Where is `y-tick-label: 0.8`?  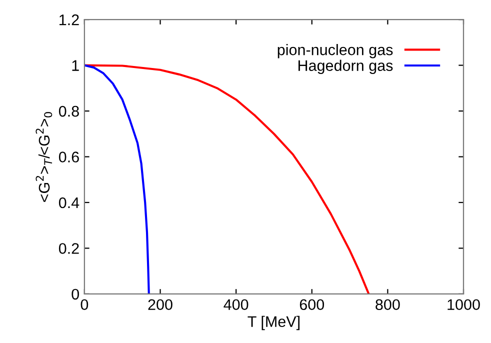
y-tick-label: 0.8 is located at coordinates (68, 111).